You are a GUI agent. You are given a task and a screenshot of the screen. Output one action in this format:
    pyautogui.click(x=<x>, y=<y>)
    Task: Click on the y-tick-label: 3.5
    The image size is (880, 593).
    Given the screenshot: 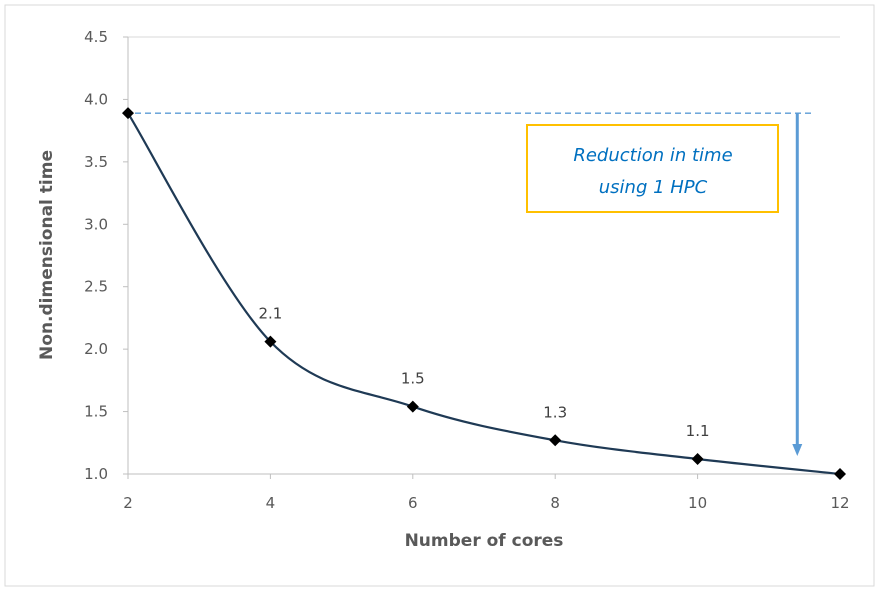 What is the action you would take?
    pyautogui.click(x=96, y=162)
    